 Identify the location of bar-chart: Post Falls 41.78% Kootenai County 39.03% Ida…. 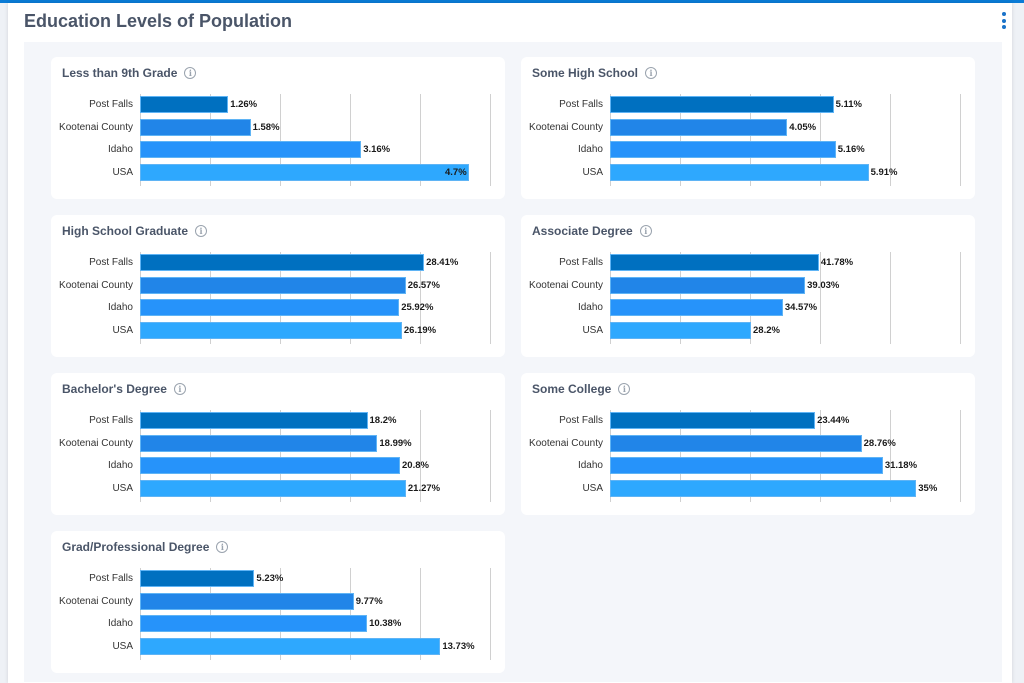
(745, 298).